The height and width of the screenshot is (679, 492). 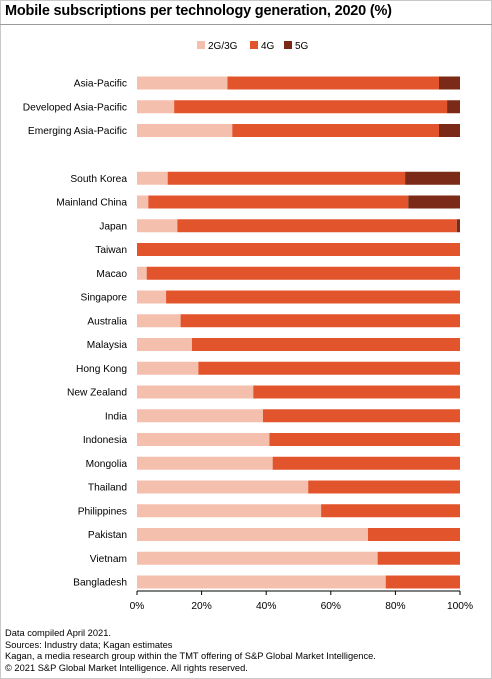 What do you see at coordinates (203, 439) in the screenshot?
I see `bar-indonesia-2g-3g` at bounding box center [203, 439].